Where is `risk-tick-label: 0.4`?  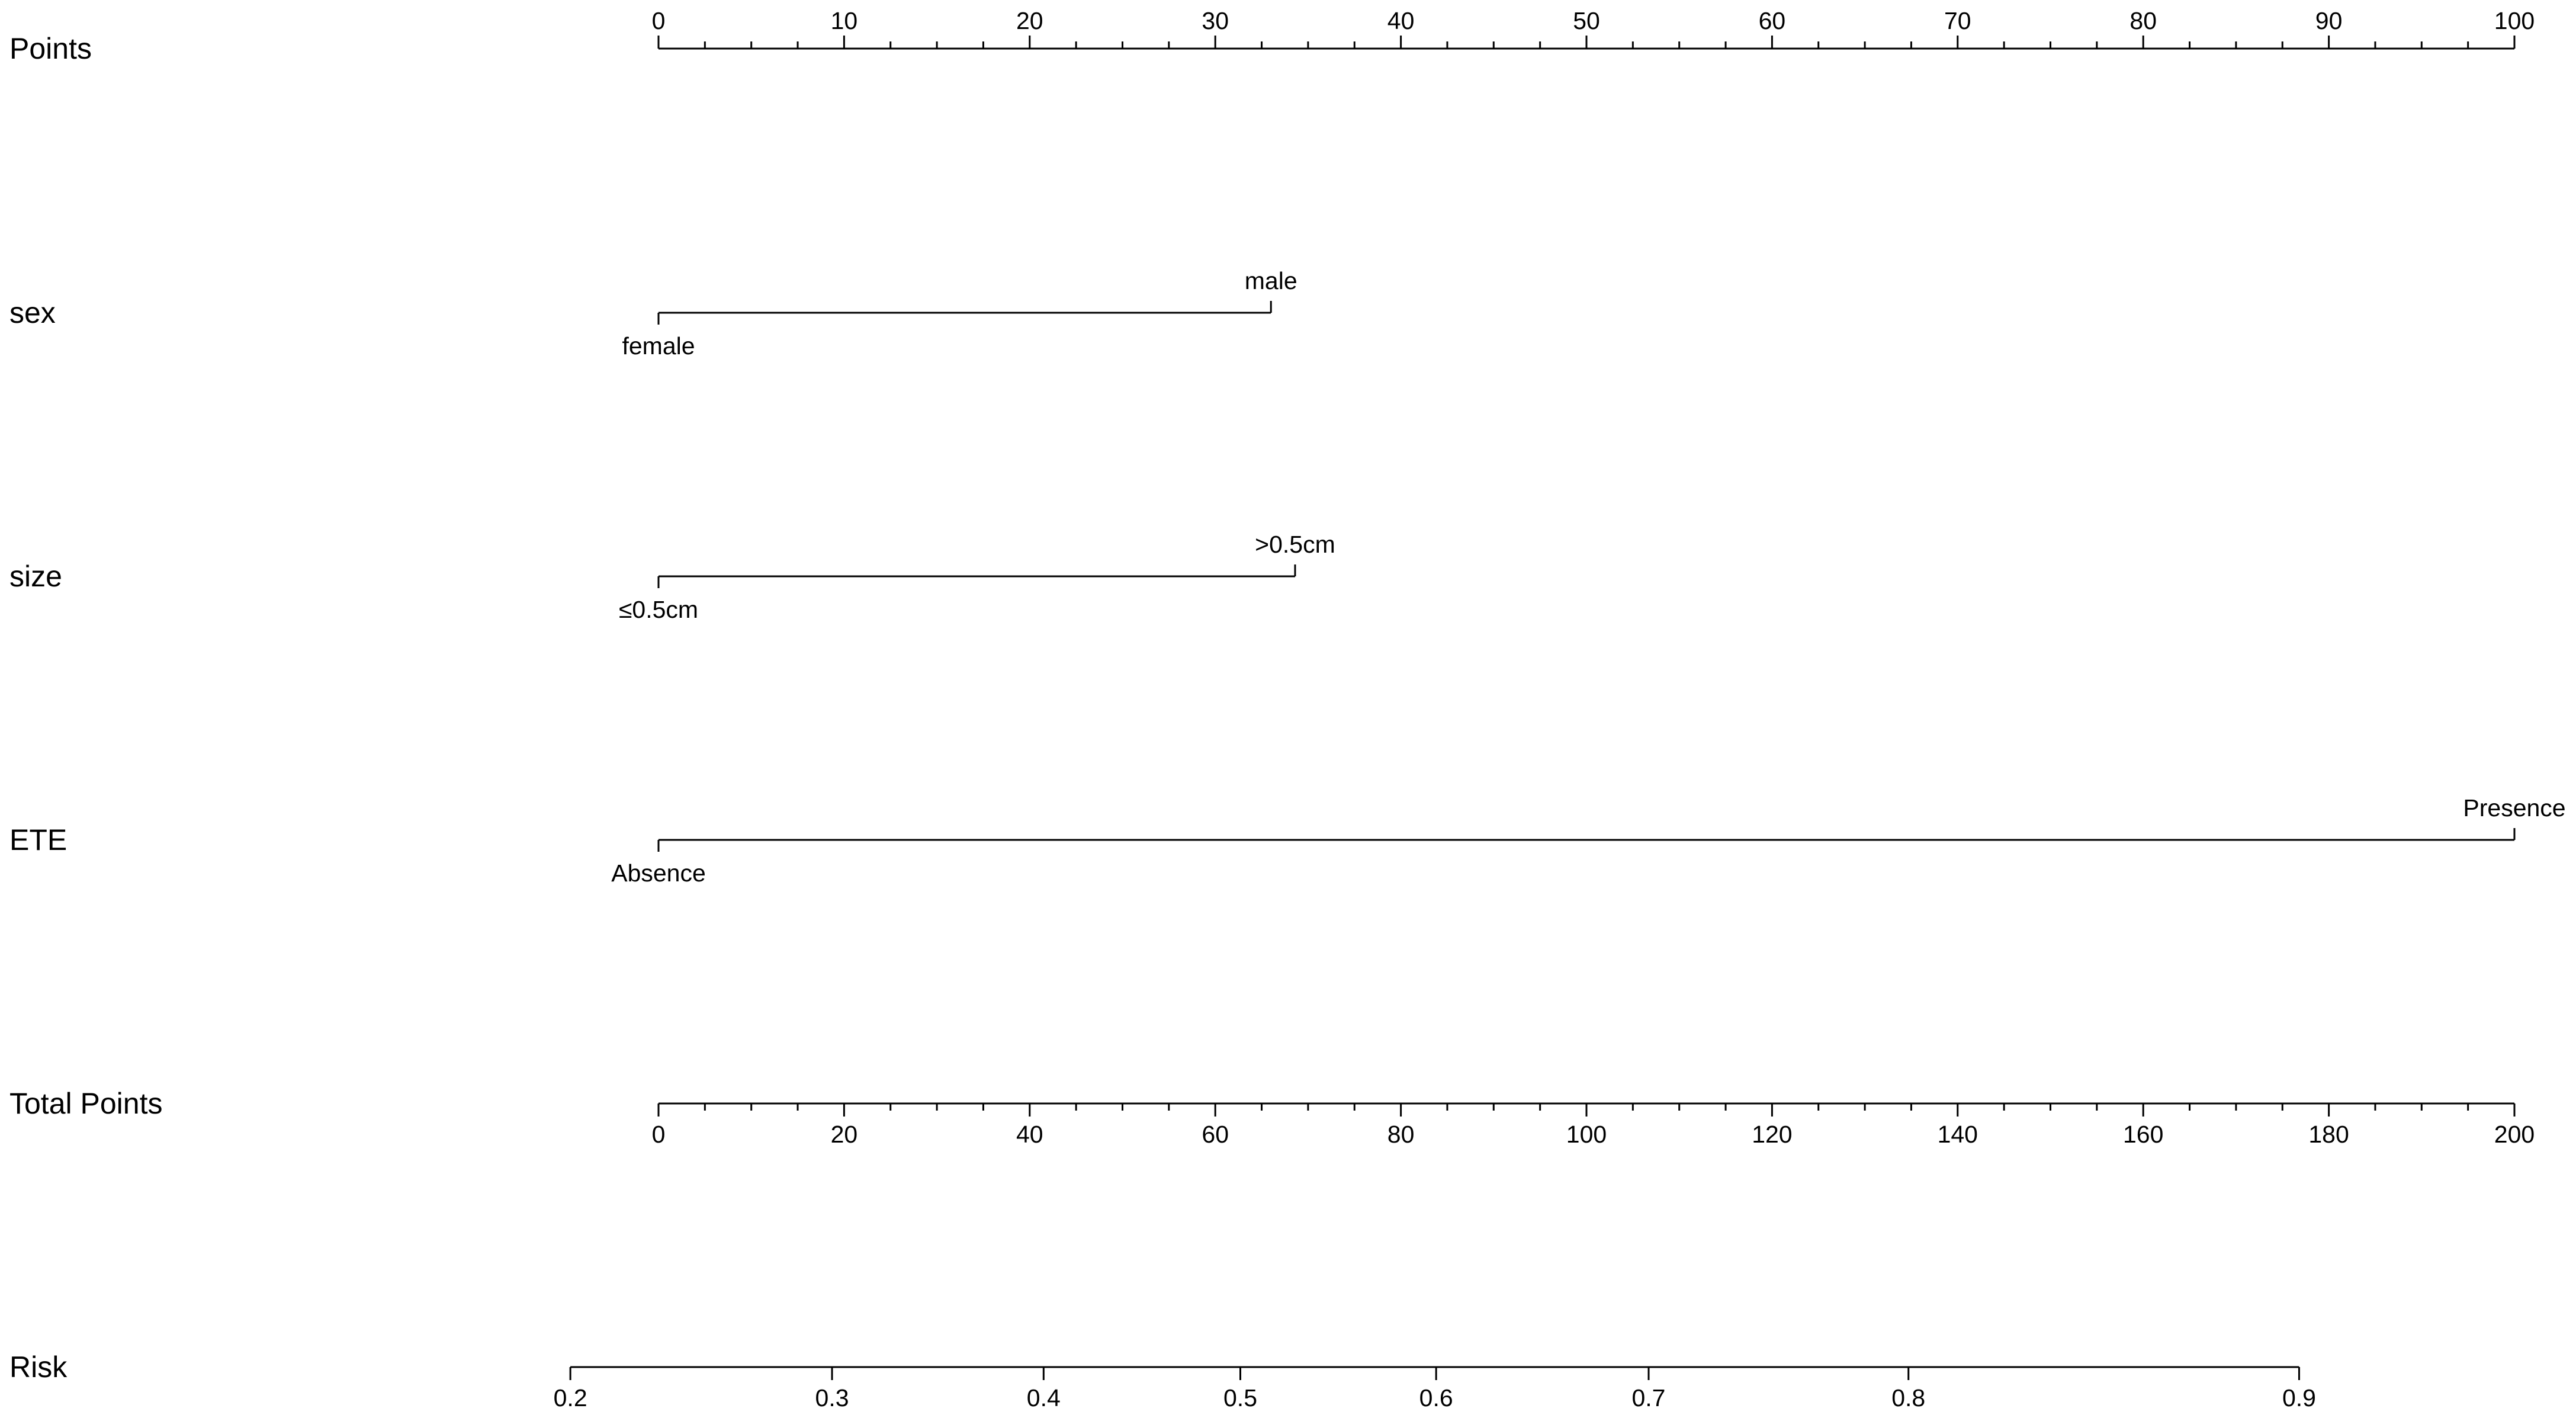 risk-tick-label: 0.4 is located at coordinates (1044, 1398).